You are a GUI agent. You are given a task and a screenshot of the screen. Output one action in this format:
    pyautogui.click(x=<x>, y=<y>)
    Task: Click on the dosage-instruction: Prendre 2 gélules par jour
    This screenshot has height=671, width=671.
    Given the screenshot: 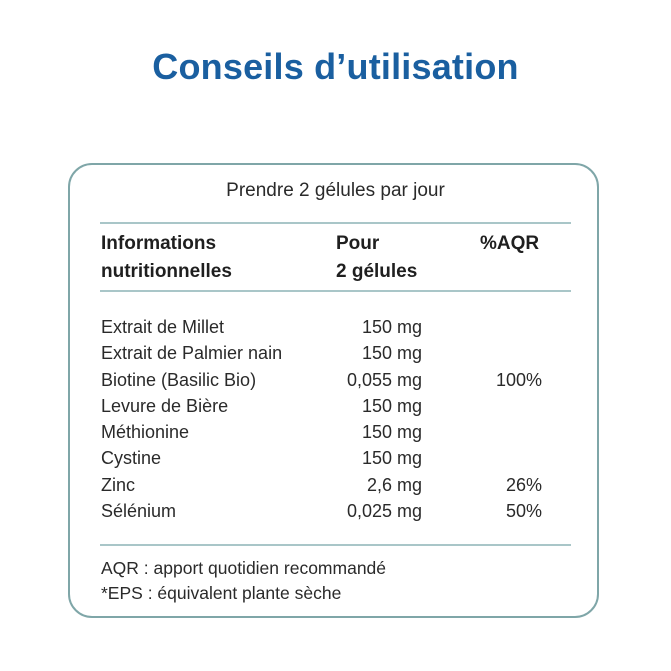 What is the action you would take?
    pyautogui.click(x=335, y=190)
    